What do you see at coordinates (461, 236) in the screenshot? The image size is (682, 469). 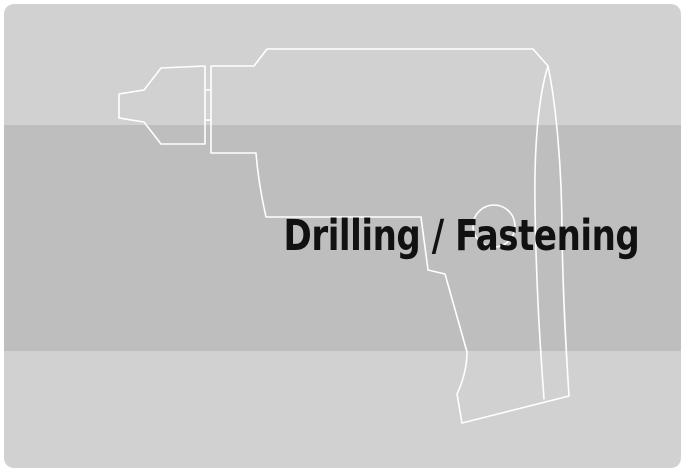 I see `category-title: Drilling / Fastening` at bounding box center [461, 236].